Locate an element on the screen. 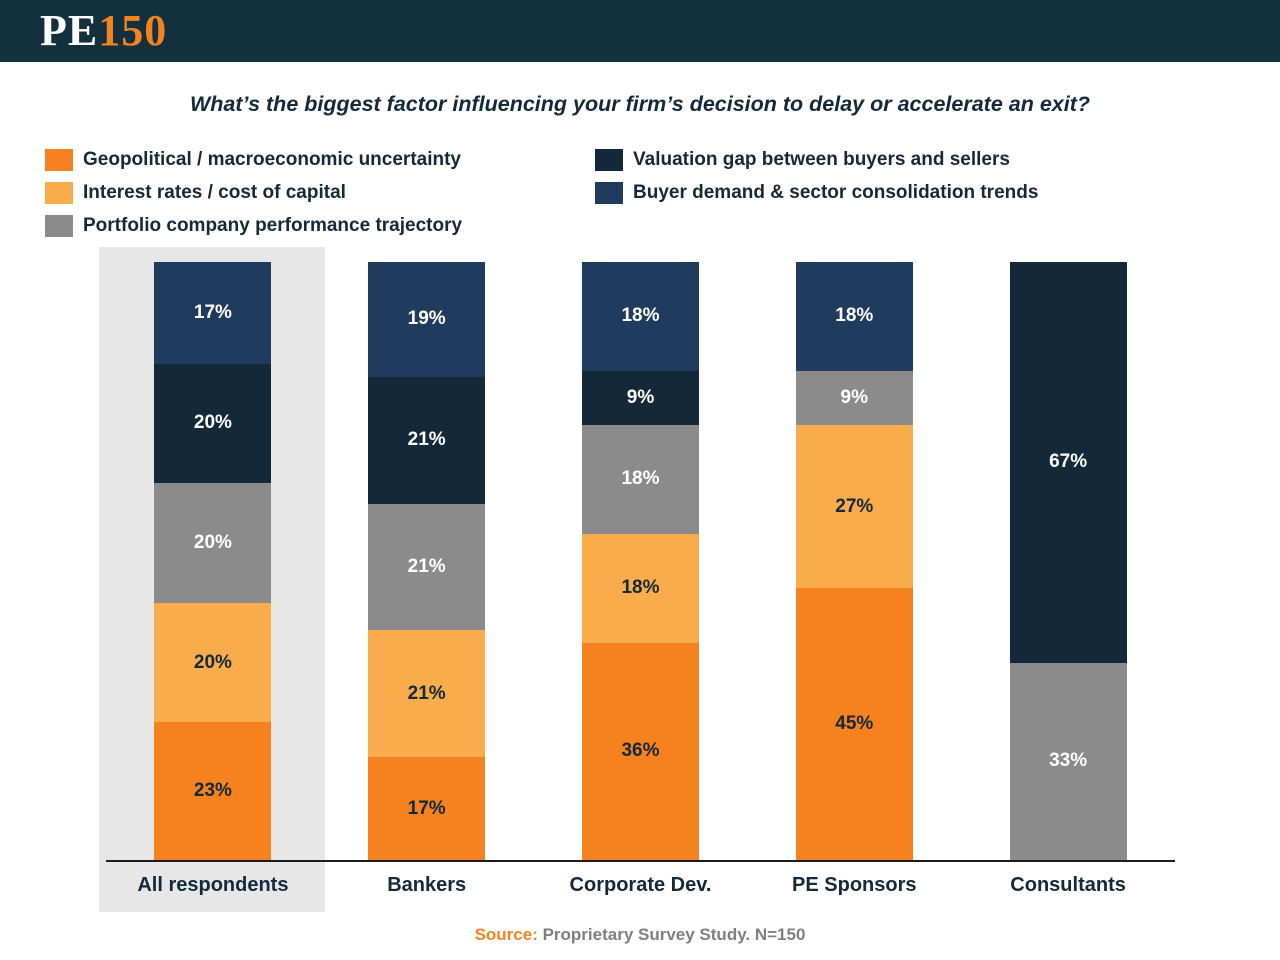 The image size is (1280, 960). bar-column: 23% 20% 20% 20% 17% is located at coordinates (213, 561).